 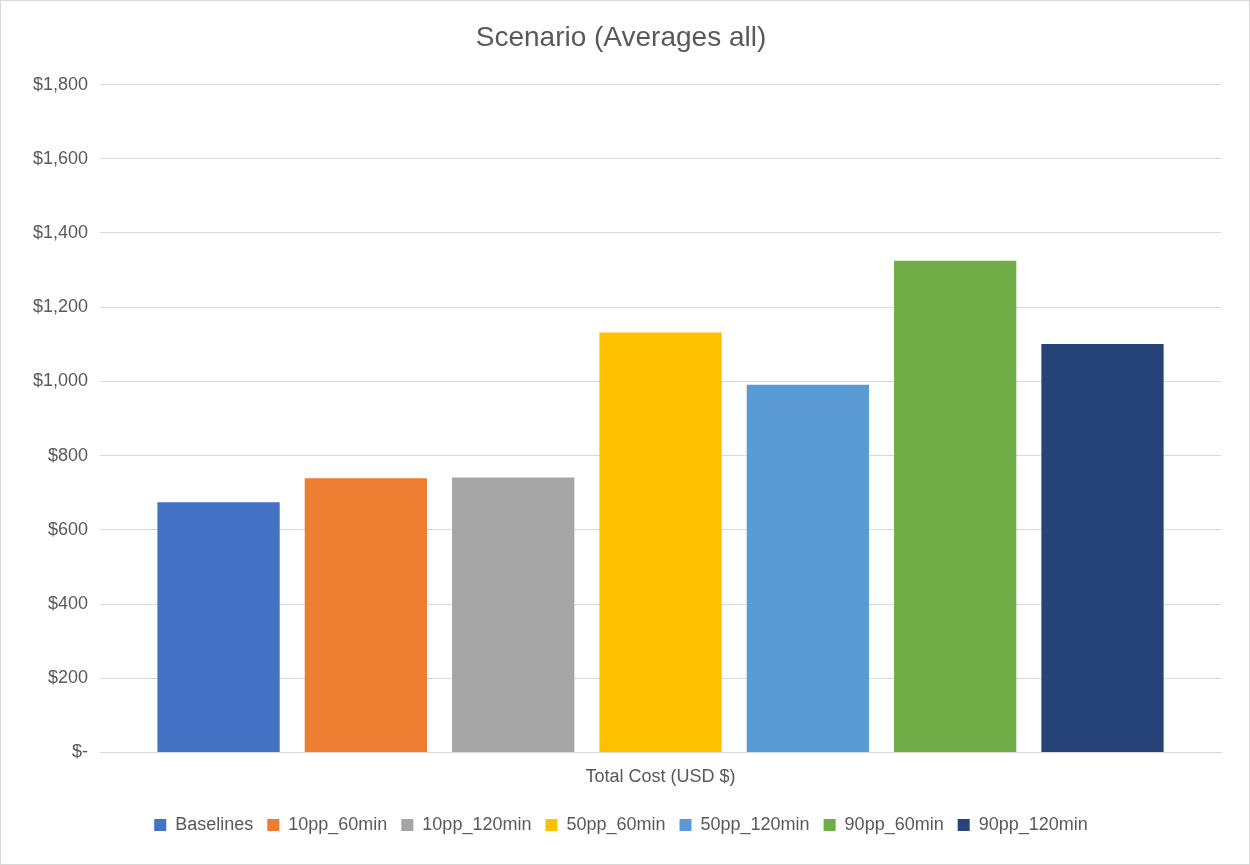 I want to click on legend-label: 50pp_120min, so click(x=755, y=824).